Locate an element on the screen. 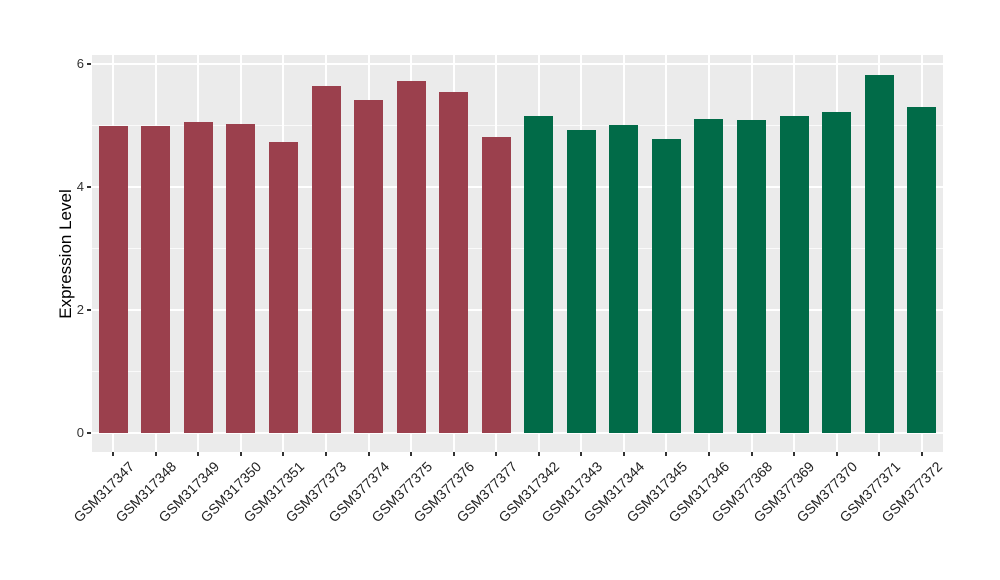  y-tick-label: 6 is located at coordinates (80, 63).